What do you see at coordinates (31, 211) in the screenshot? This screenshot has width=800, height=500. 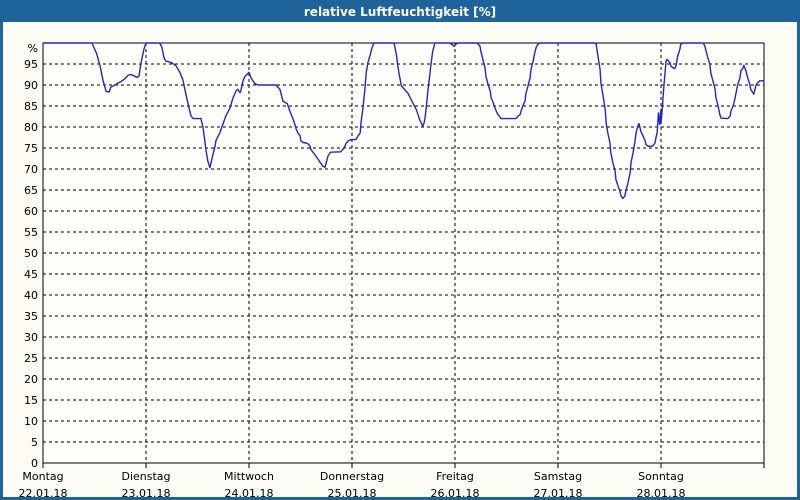 I see `y-tick-label: 60` at bounding box center [31, 211].